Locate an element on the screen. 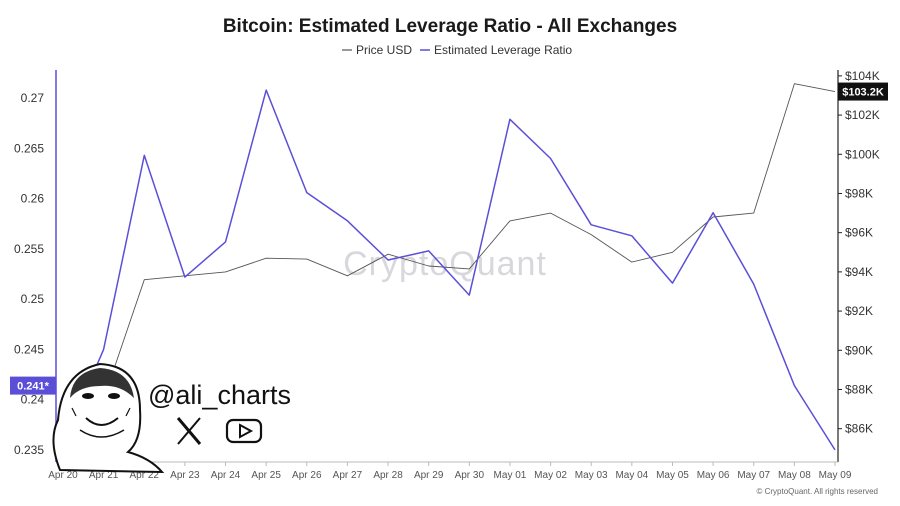  x-tick-label: May 07 is located at coordinates (753, 475).